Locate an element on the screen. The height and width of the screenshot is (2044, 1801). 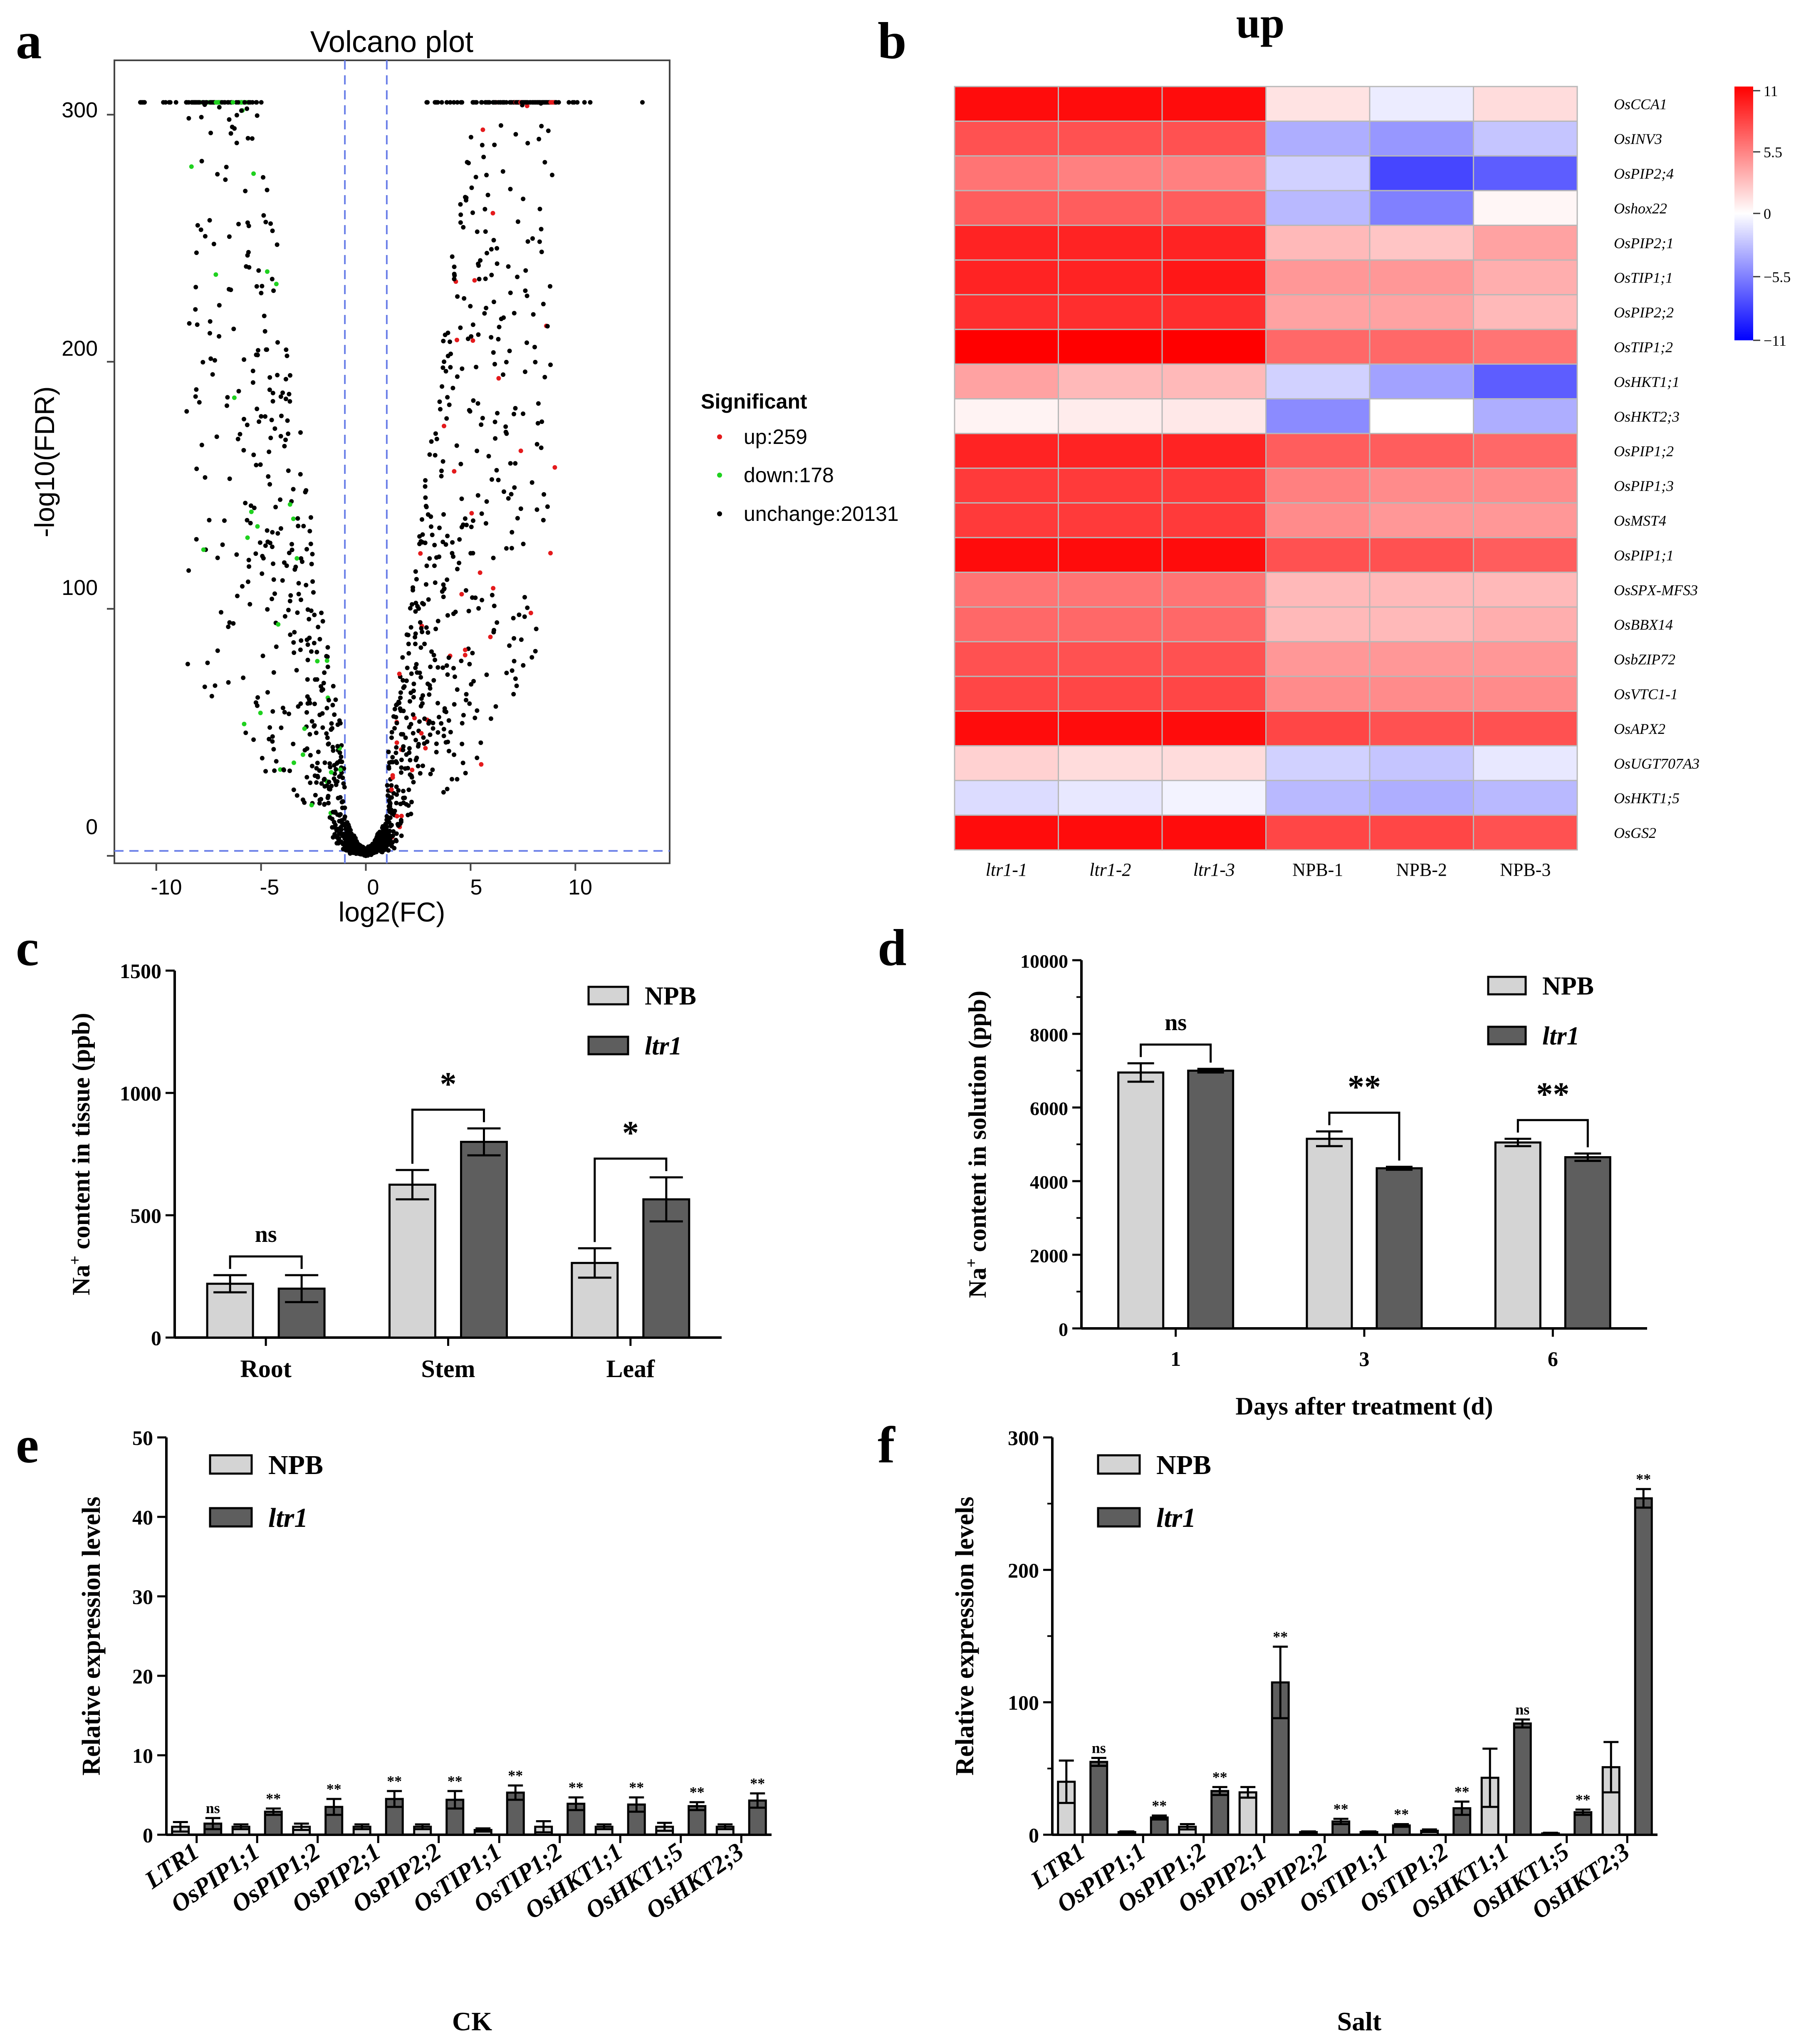
significance-bracket is located at coordinates (266, 1262).